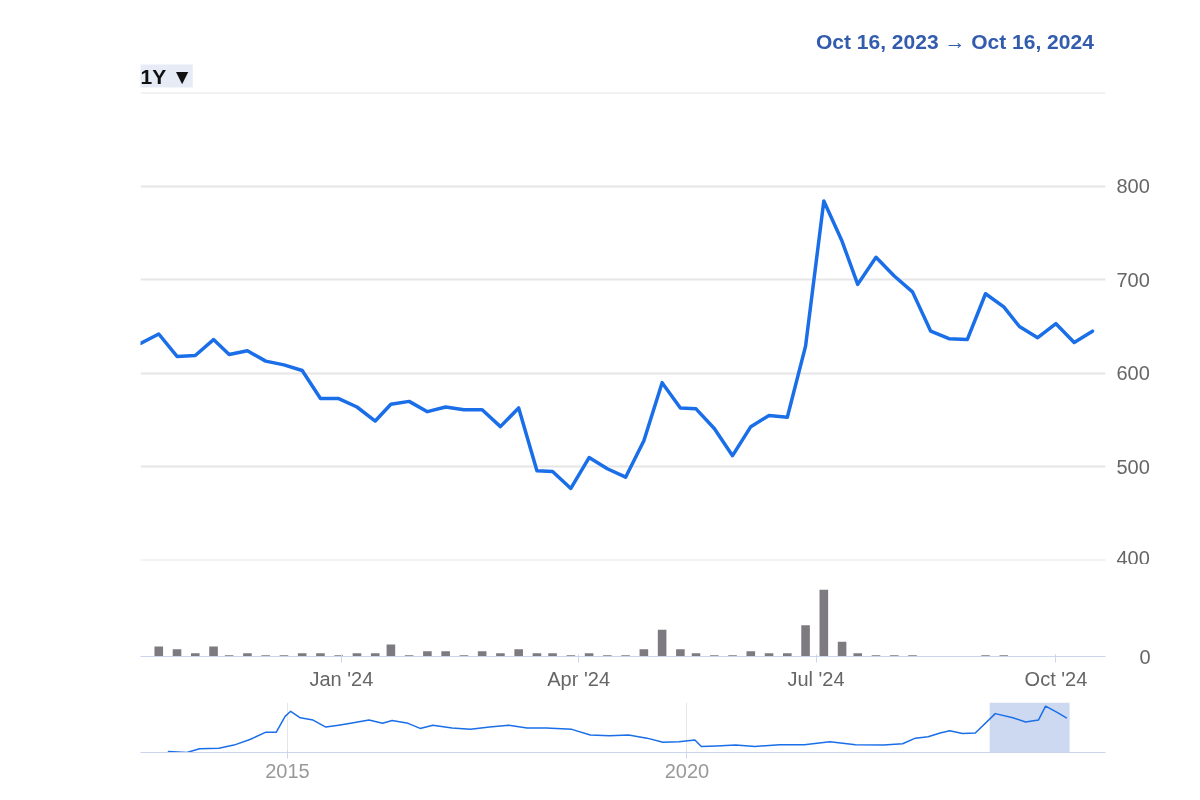  I want to click on x-tick-label: Apr '24, so click(579, 678).